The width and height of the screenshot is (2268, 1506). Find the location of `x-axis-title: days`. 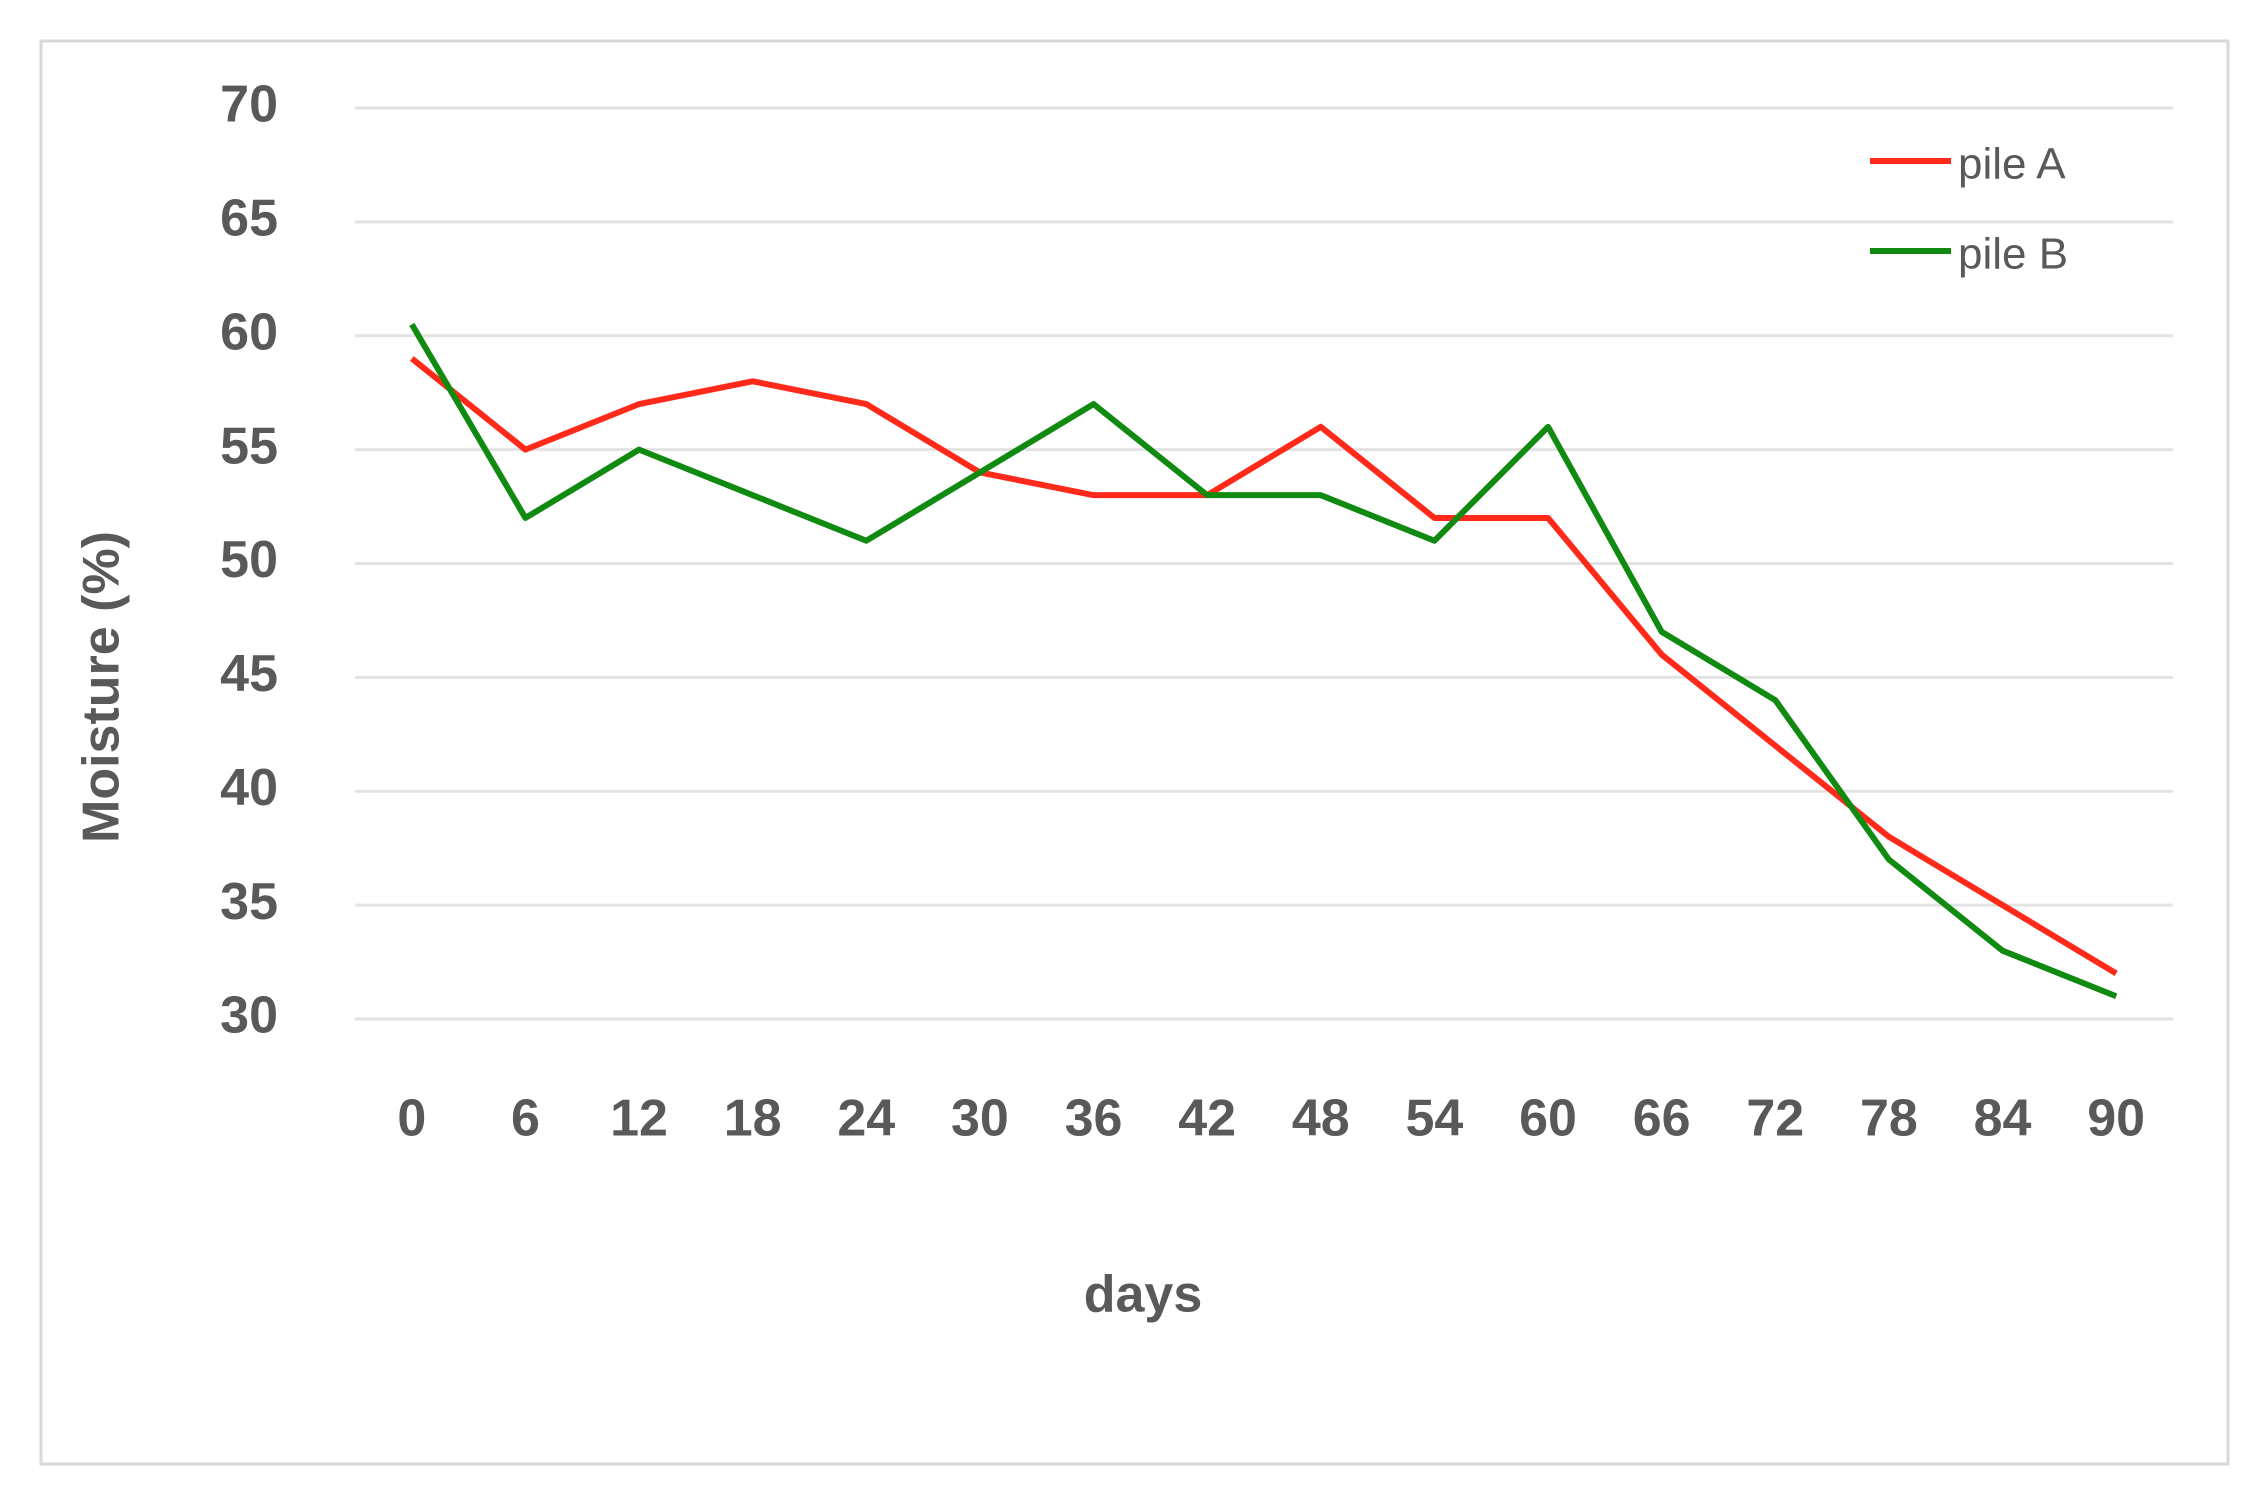

x-axis-title: days is located at coordinates (1143, 1295).